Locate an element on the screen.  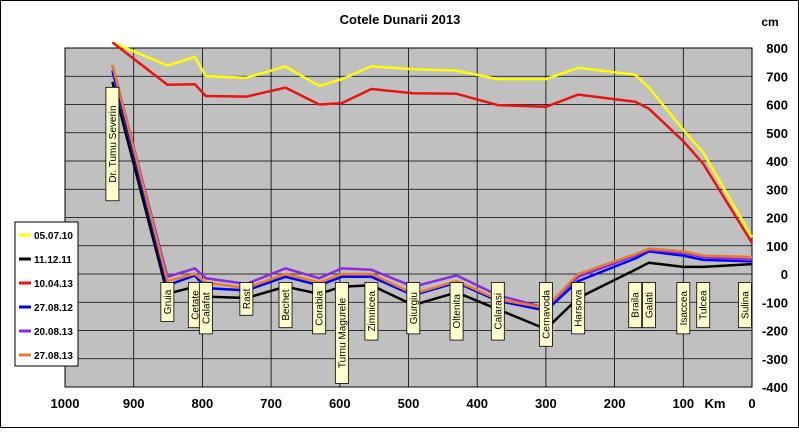
station-label-text: Zimnicea is located at coordinates (372, 311).